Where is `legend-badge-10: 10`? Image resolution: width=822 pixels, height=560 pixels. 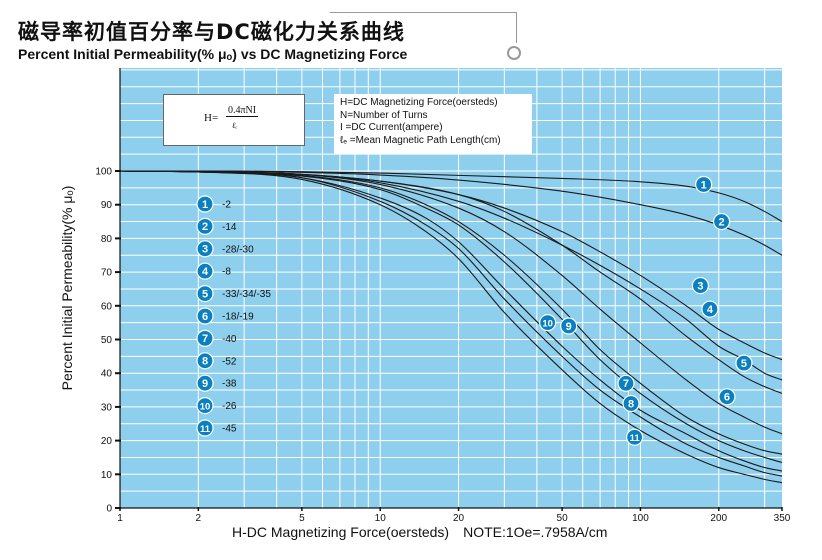 legend-badge-10: 10 is located at coordinates (205, 406).